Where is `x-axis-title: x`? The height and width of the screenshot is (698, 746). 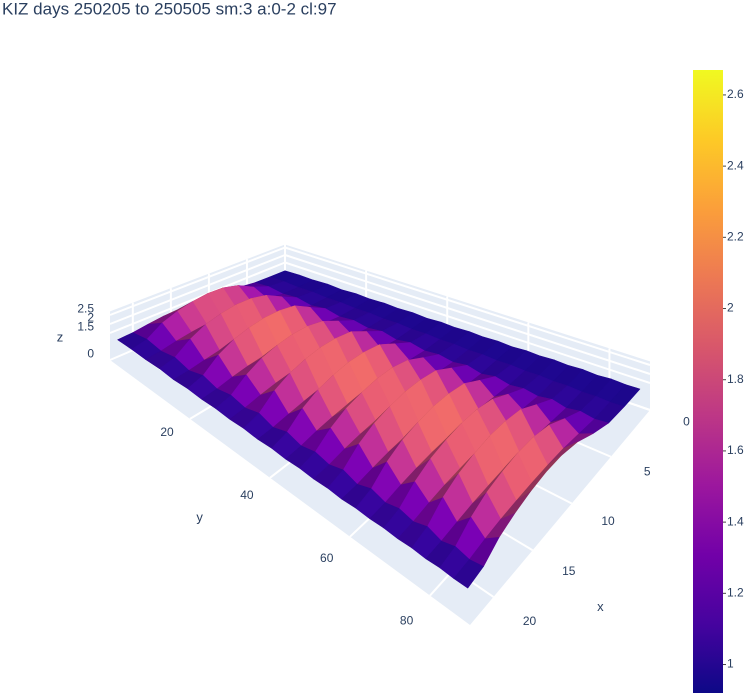
x-axis-title: x is located at coordinates (600, 606).